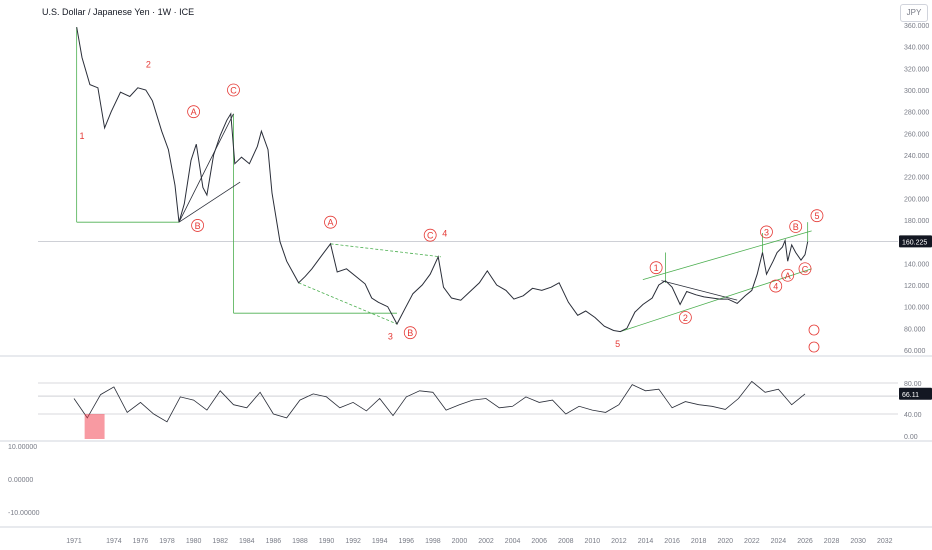 The image size is (932, 550). I want to click on y-tick-label: 100.000, so click(916, 308).